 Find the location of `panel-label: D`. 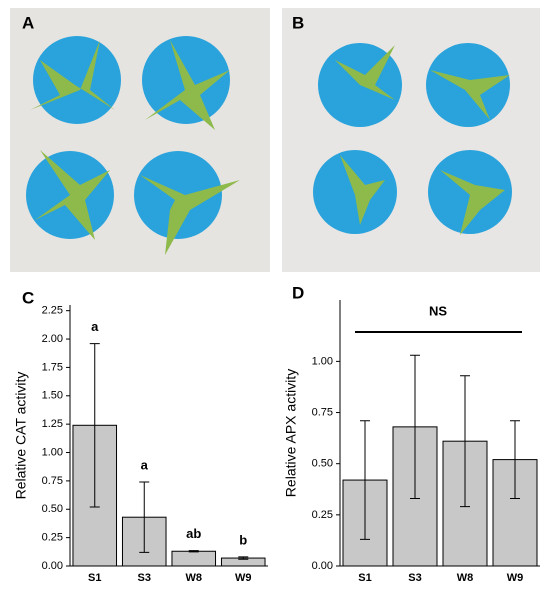

panel-label: D is located at coordinates (298, 292).